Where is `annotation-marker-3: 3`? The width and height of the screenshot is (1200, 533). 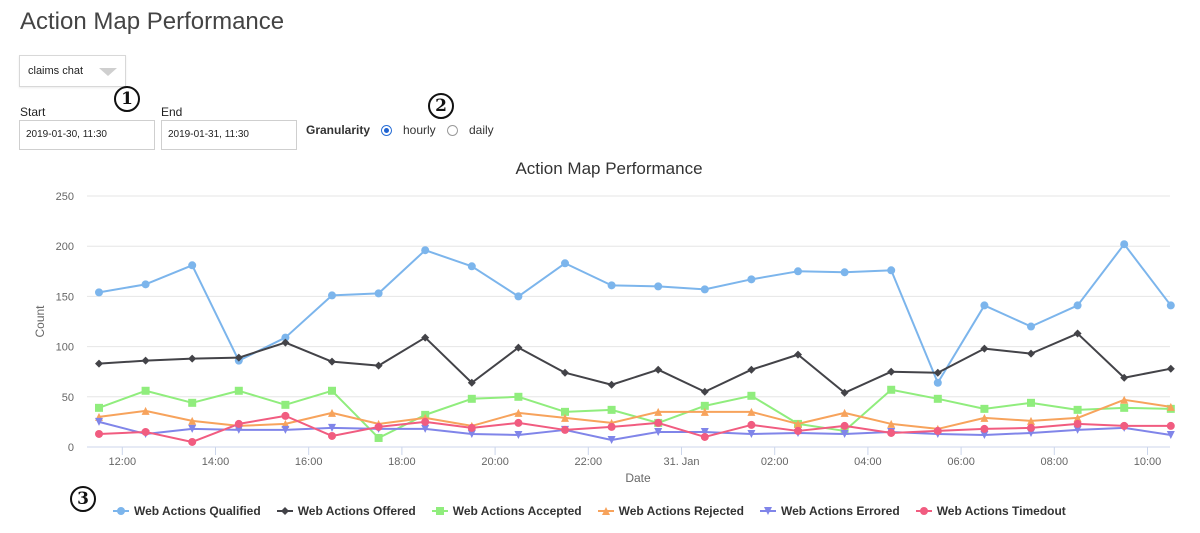 annotation-marker-3: 3 is located at coordinates (83, 499).